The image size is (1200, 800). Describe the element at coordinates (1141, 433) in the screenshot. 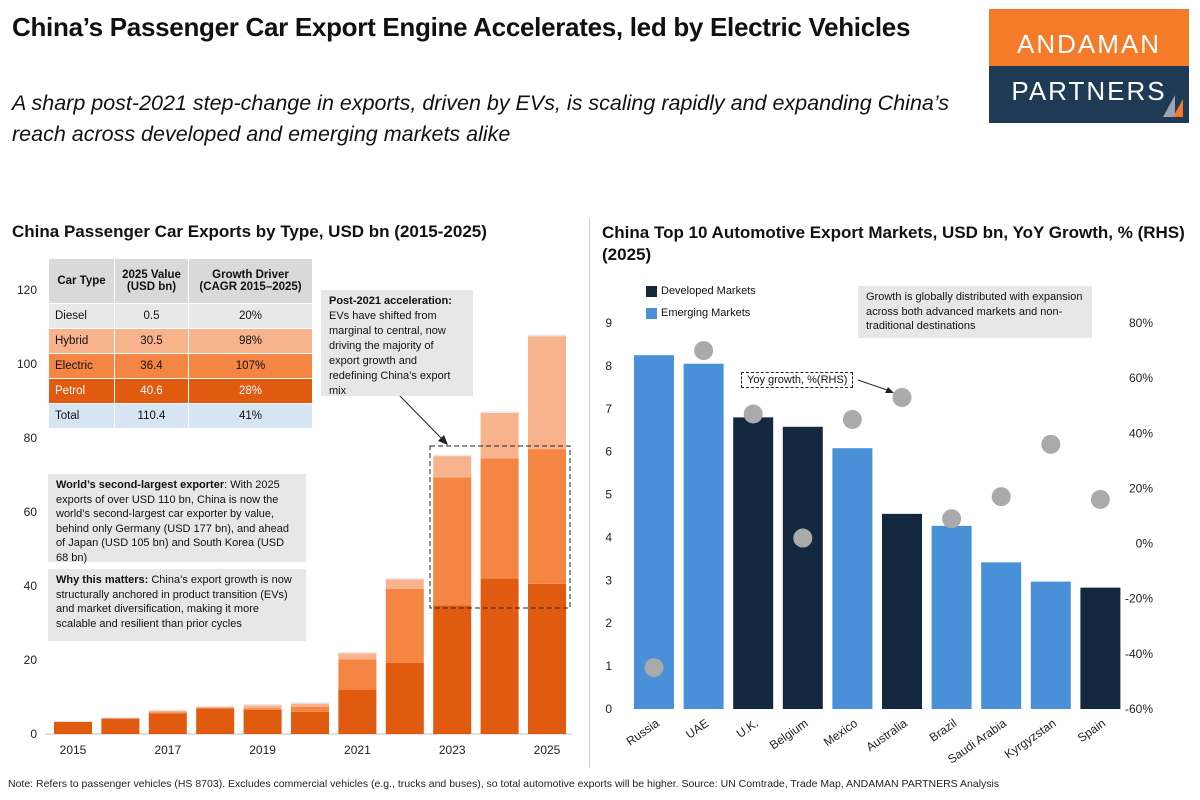

I see `y2-tick-label: 40%` at that location.